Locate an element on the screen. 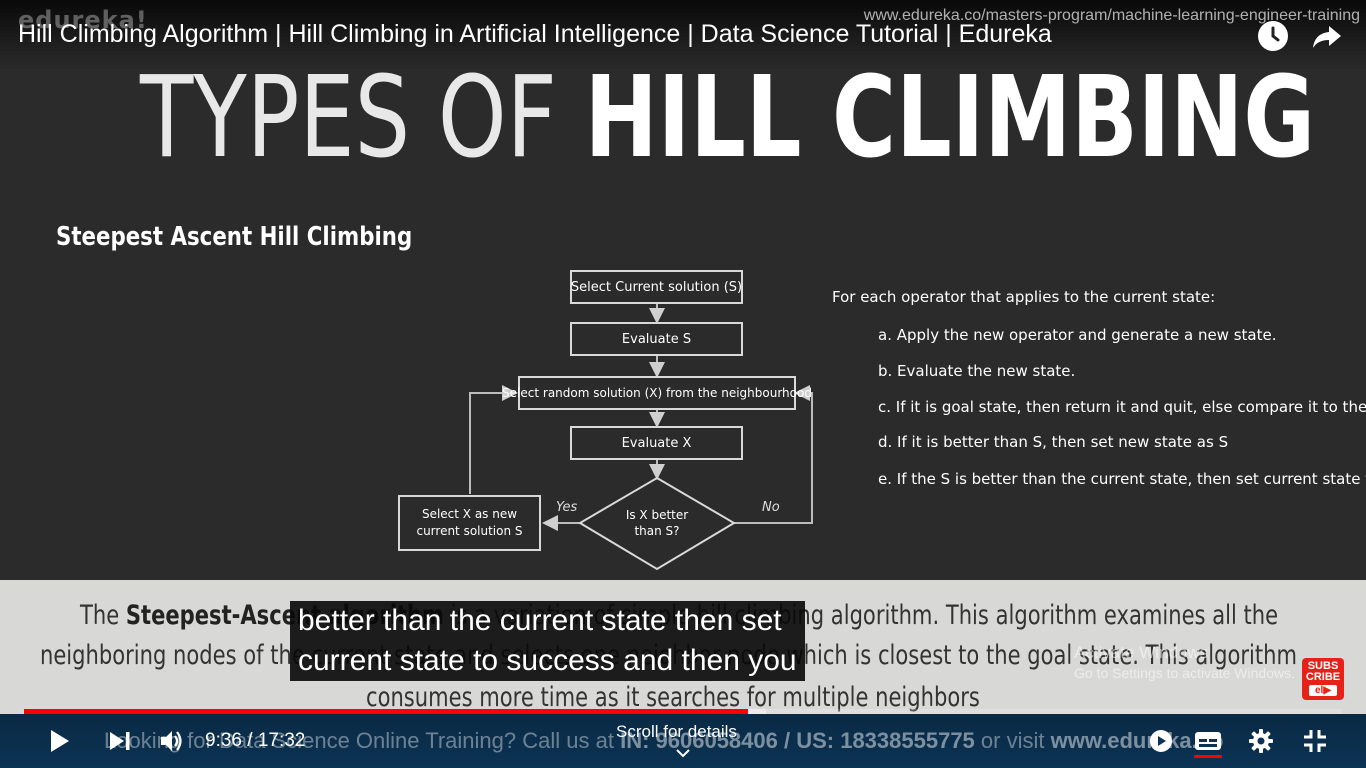 This screenshot has height=768, width=1366. promo-ticker-mid: or visit is located at coordinates (1012, 740).